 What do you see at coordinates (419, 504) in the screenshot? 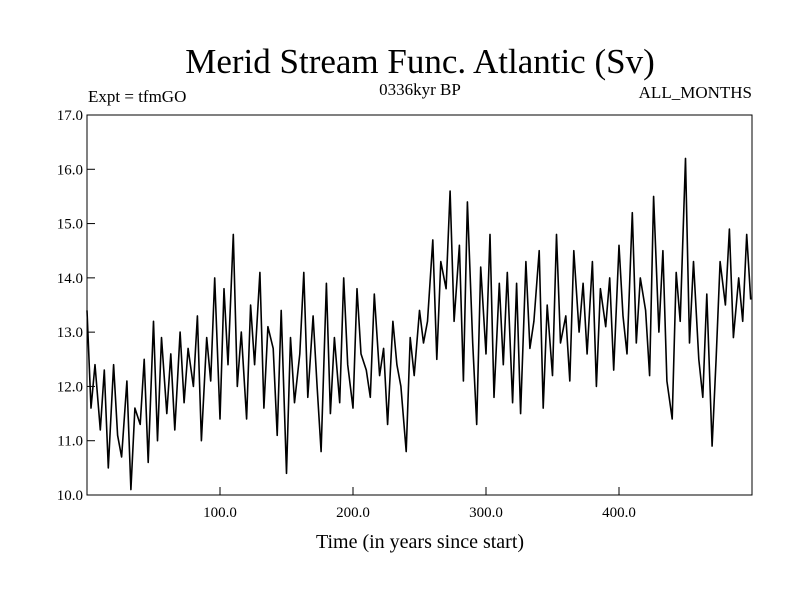
I see `x-axis-ticks: 100.0 200.0 300.0 400.0` at bounding box center [419, 504].